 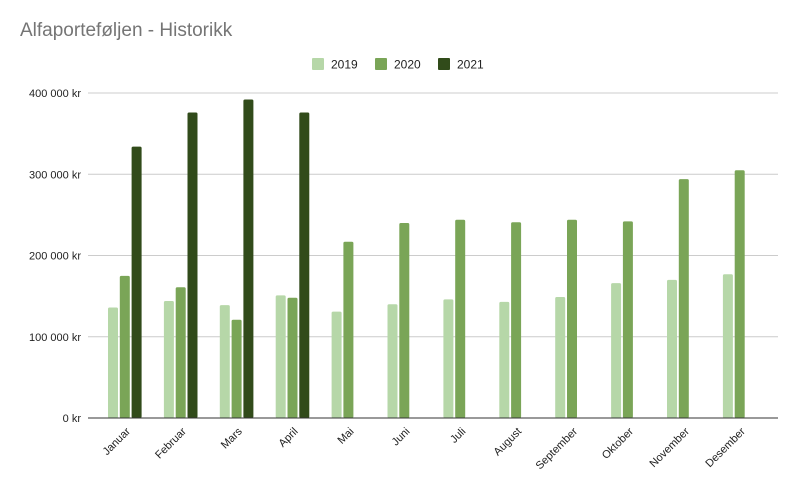 What do you see at coordinates (304, 265) in the screenshot?
I see `bar-2021-april` at bounding box center [304, 265].